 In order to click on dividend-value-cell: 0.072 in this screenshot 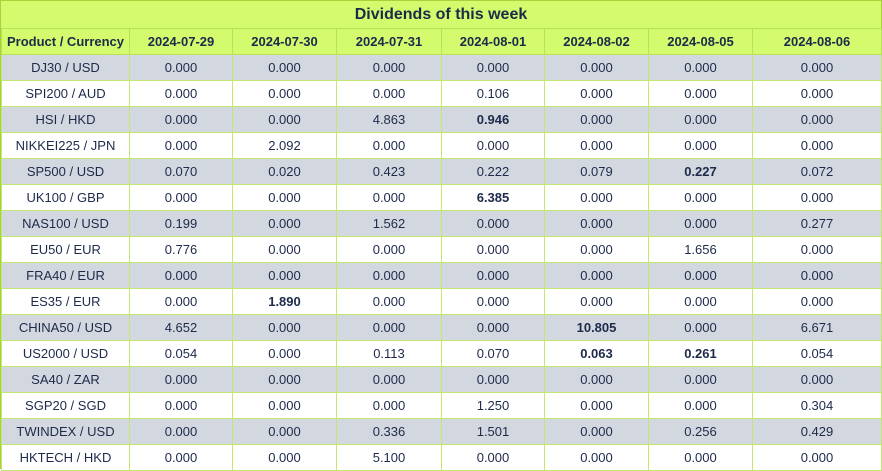, I will do `click(817, 171)`.